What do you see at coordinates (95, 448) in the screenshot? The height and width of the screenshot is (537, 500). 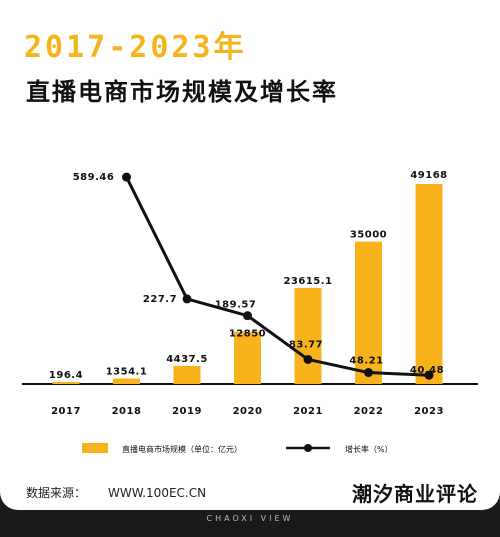 I see `legend-bar-swatch` at bounding box center [95, 448].